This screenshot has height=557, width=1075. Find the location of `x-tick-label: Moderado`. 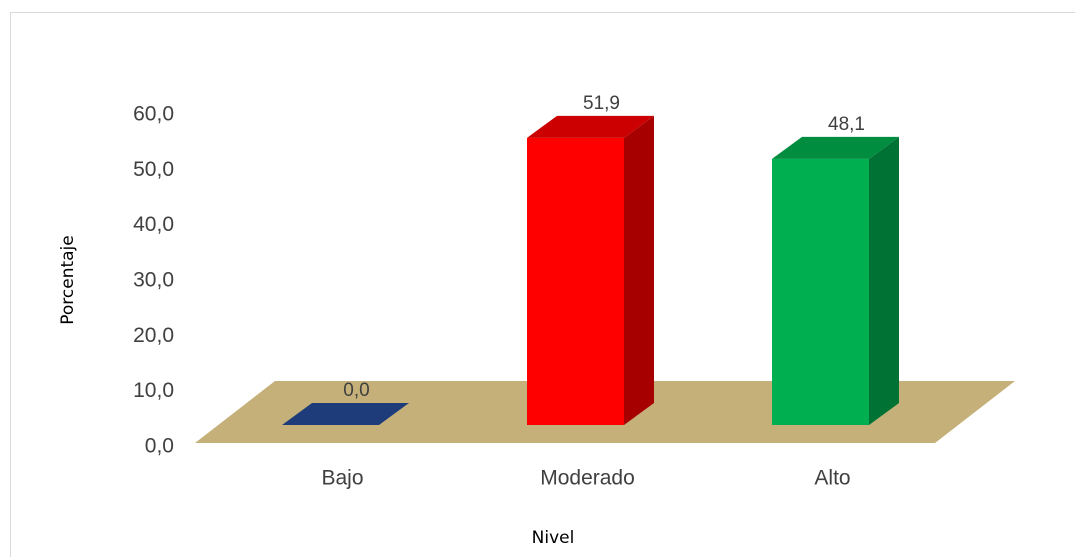

x-tick-label: Moderado is located at coordinates (587, 478).